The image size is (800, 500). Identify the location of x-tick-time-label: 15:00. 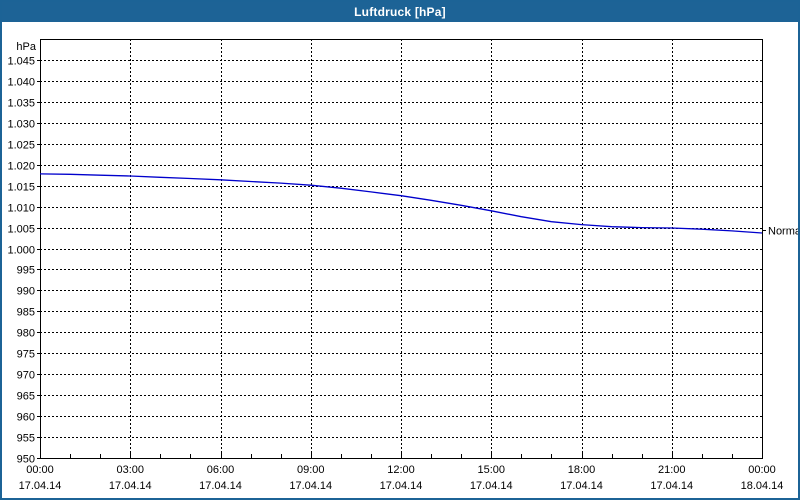
(491, 470).